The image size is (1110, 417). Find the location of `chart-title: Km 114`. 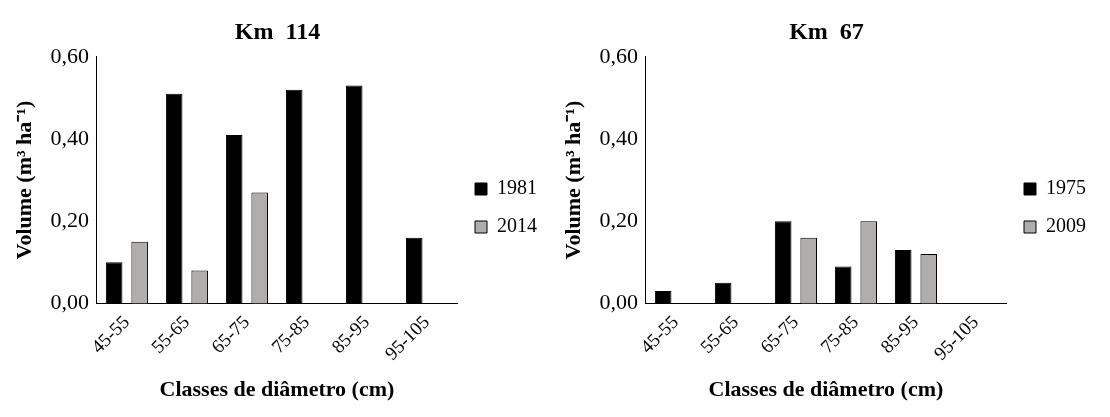

chart-title: Km 114 is located at coordinates (277, 30).